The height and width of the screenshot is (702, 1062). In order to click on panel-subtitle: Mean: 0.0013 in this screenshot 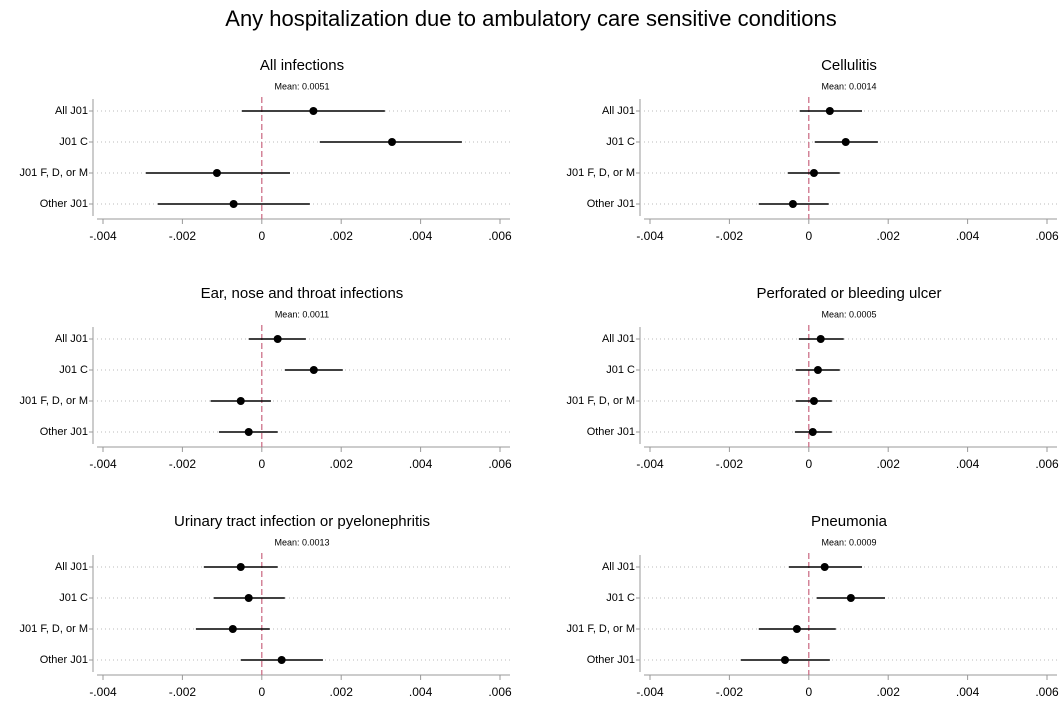, I will do `click(301, 542)`.